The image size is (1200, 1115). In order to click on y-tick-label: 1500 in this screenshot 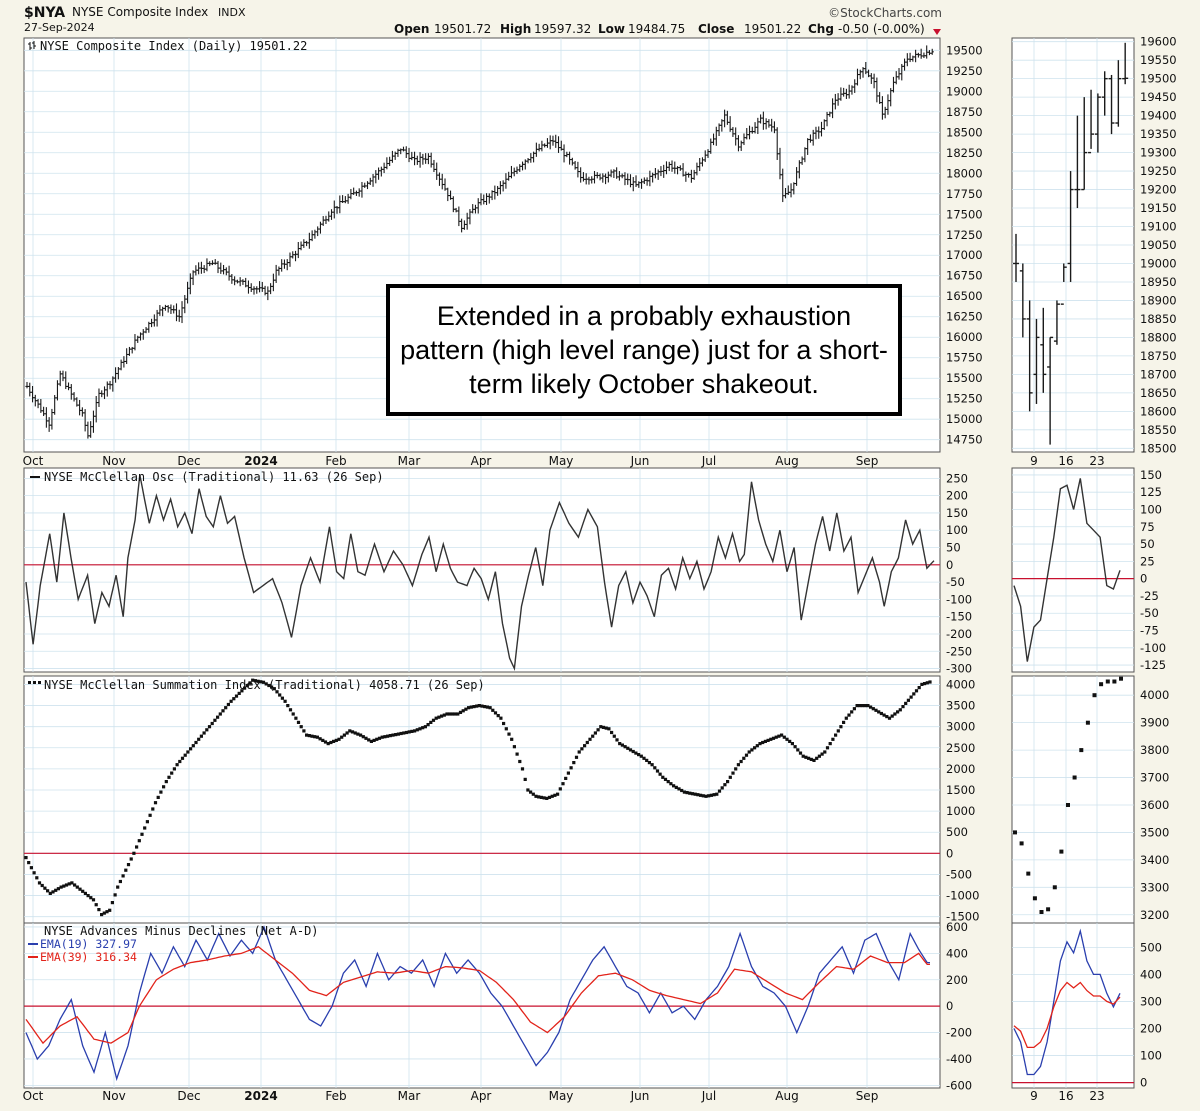, I will do `click(960, 790)`.